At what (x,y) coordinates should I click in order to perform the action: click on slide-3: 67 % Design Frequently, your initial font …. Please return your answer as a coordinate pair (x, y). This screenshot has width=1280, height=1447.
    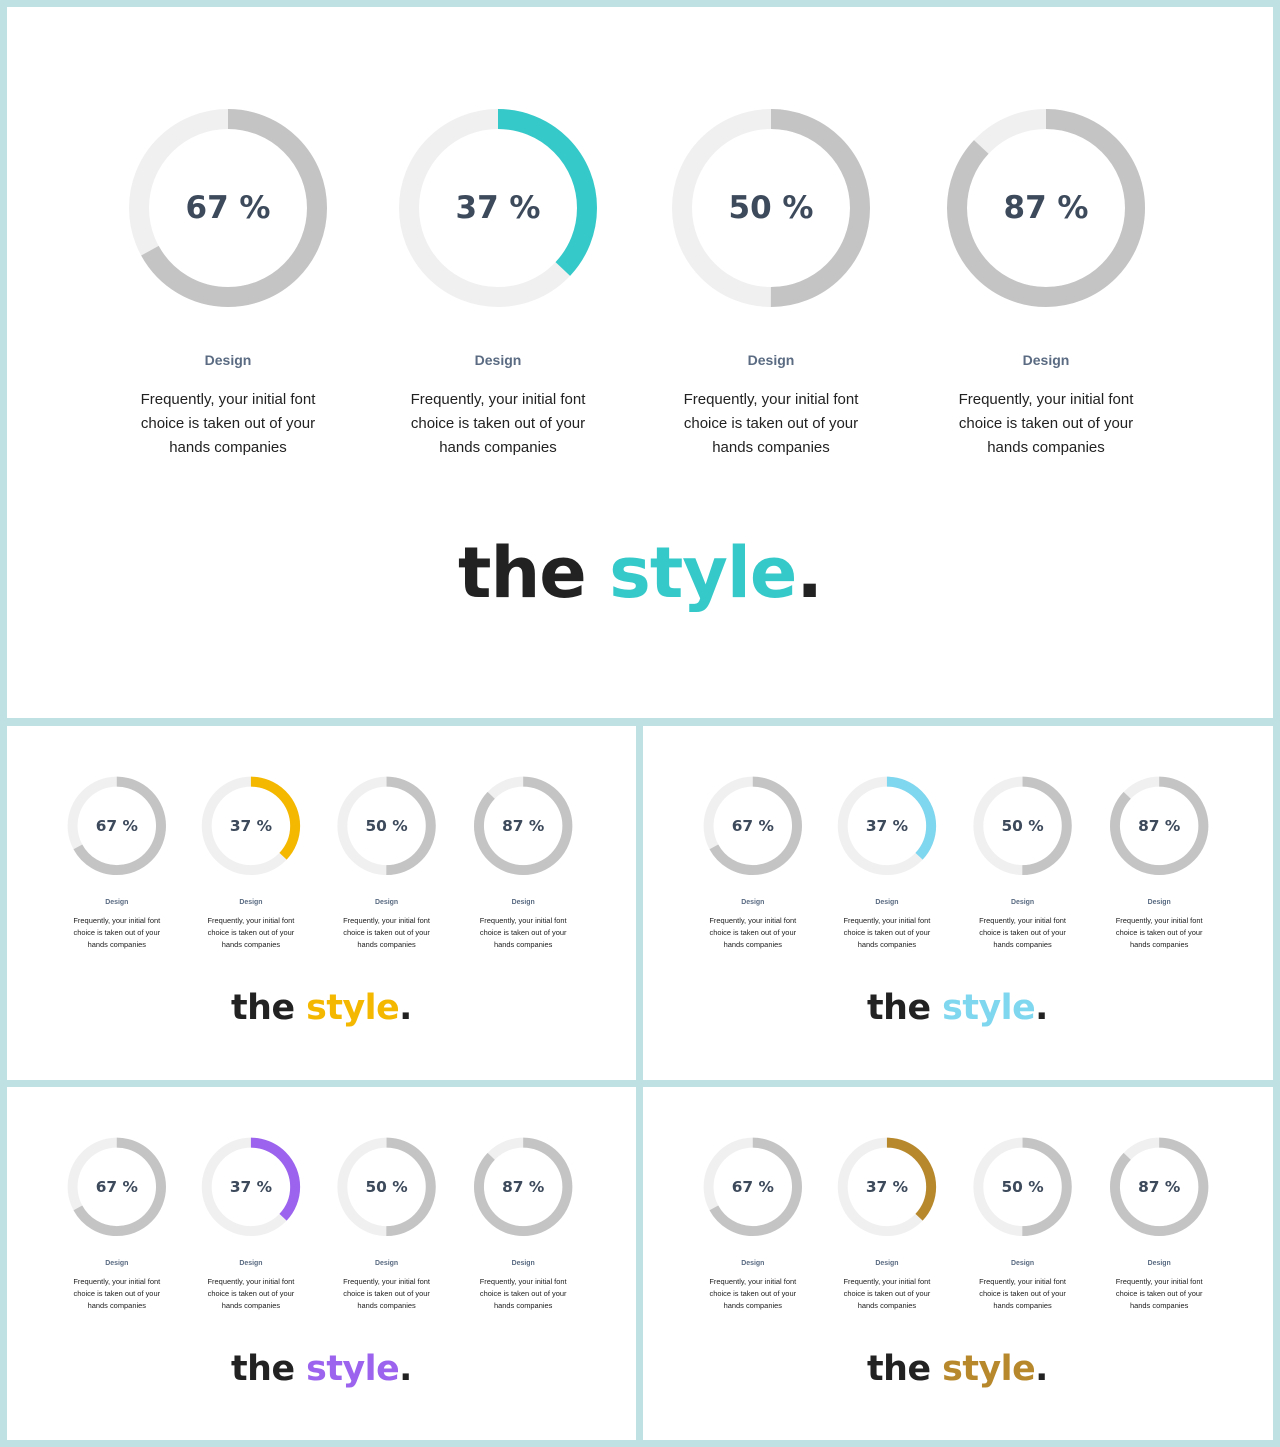
    Looking at the image, I should click on (958, 903).